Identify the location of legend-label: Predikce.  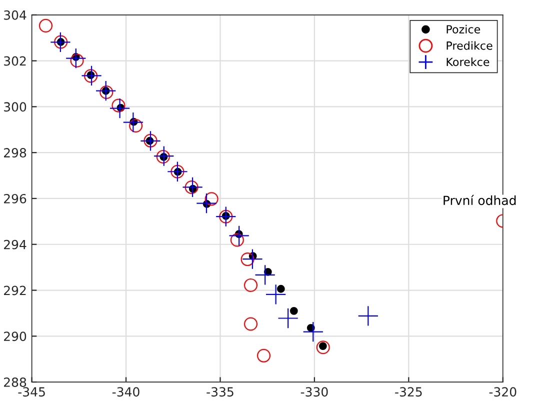
(469, 45).